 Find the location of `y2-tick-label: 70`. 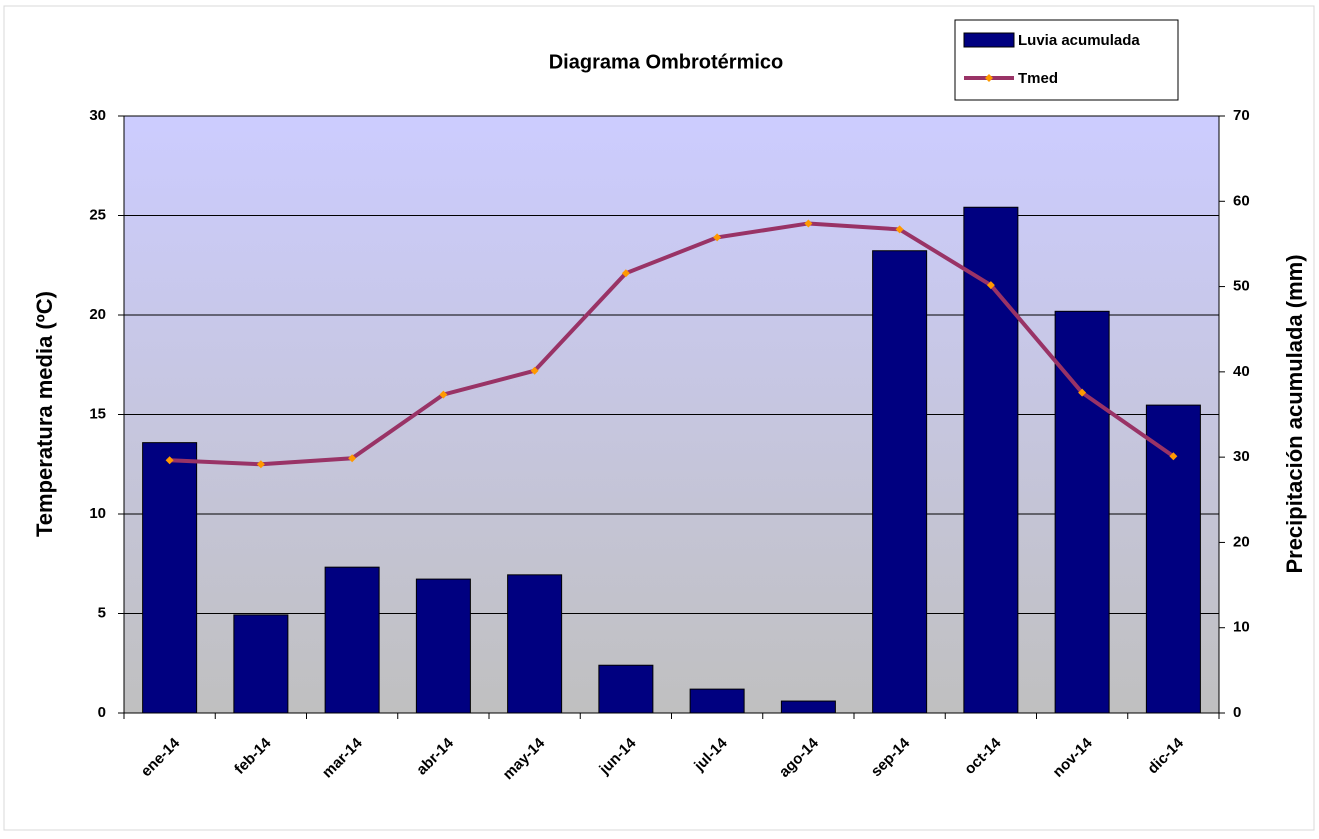

y2-tick-label: 70 is located at coordinates (1241, 115).